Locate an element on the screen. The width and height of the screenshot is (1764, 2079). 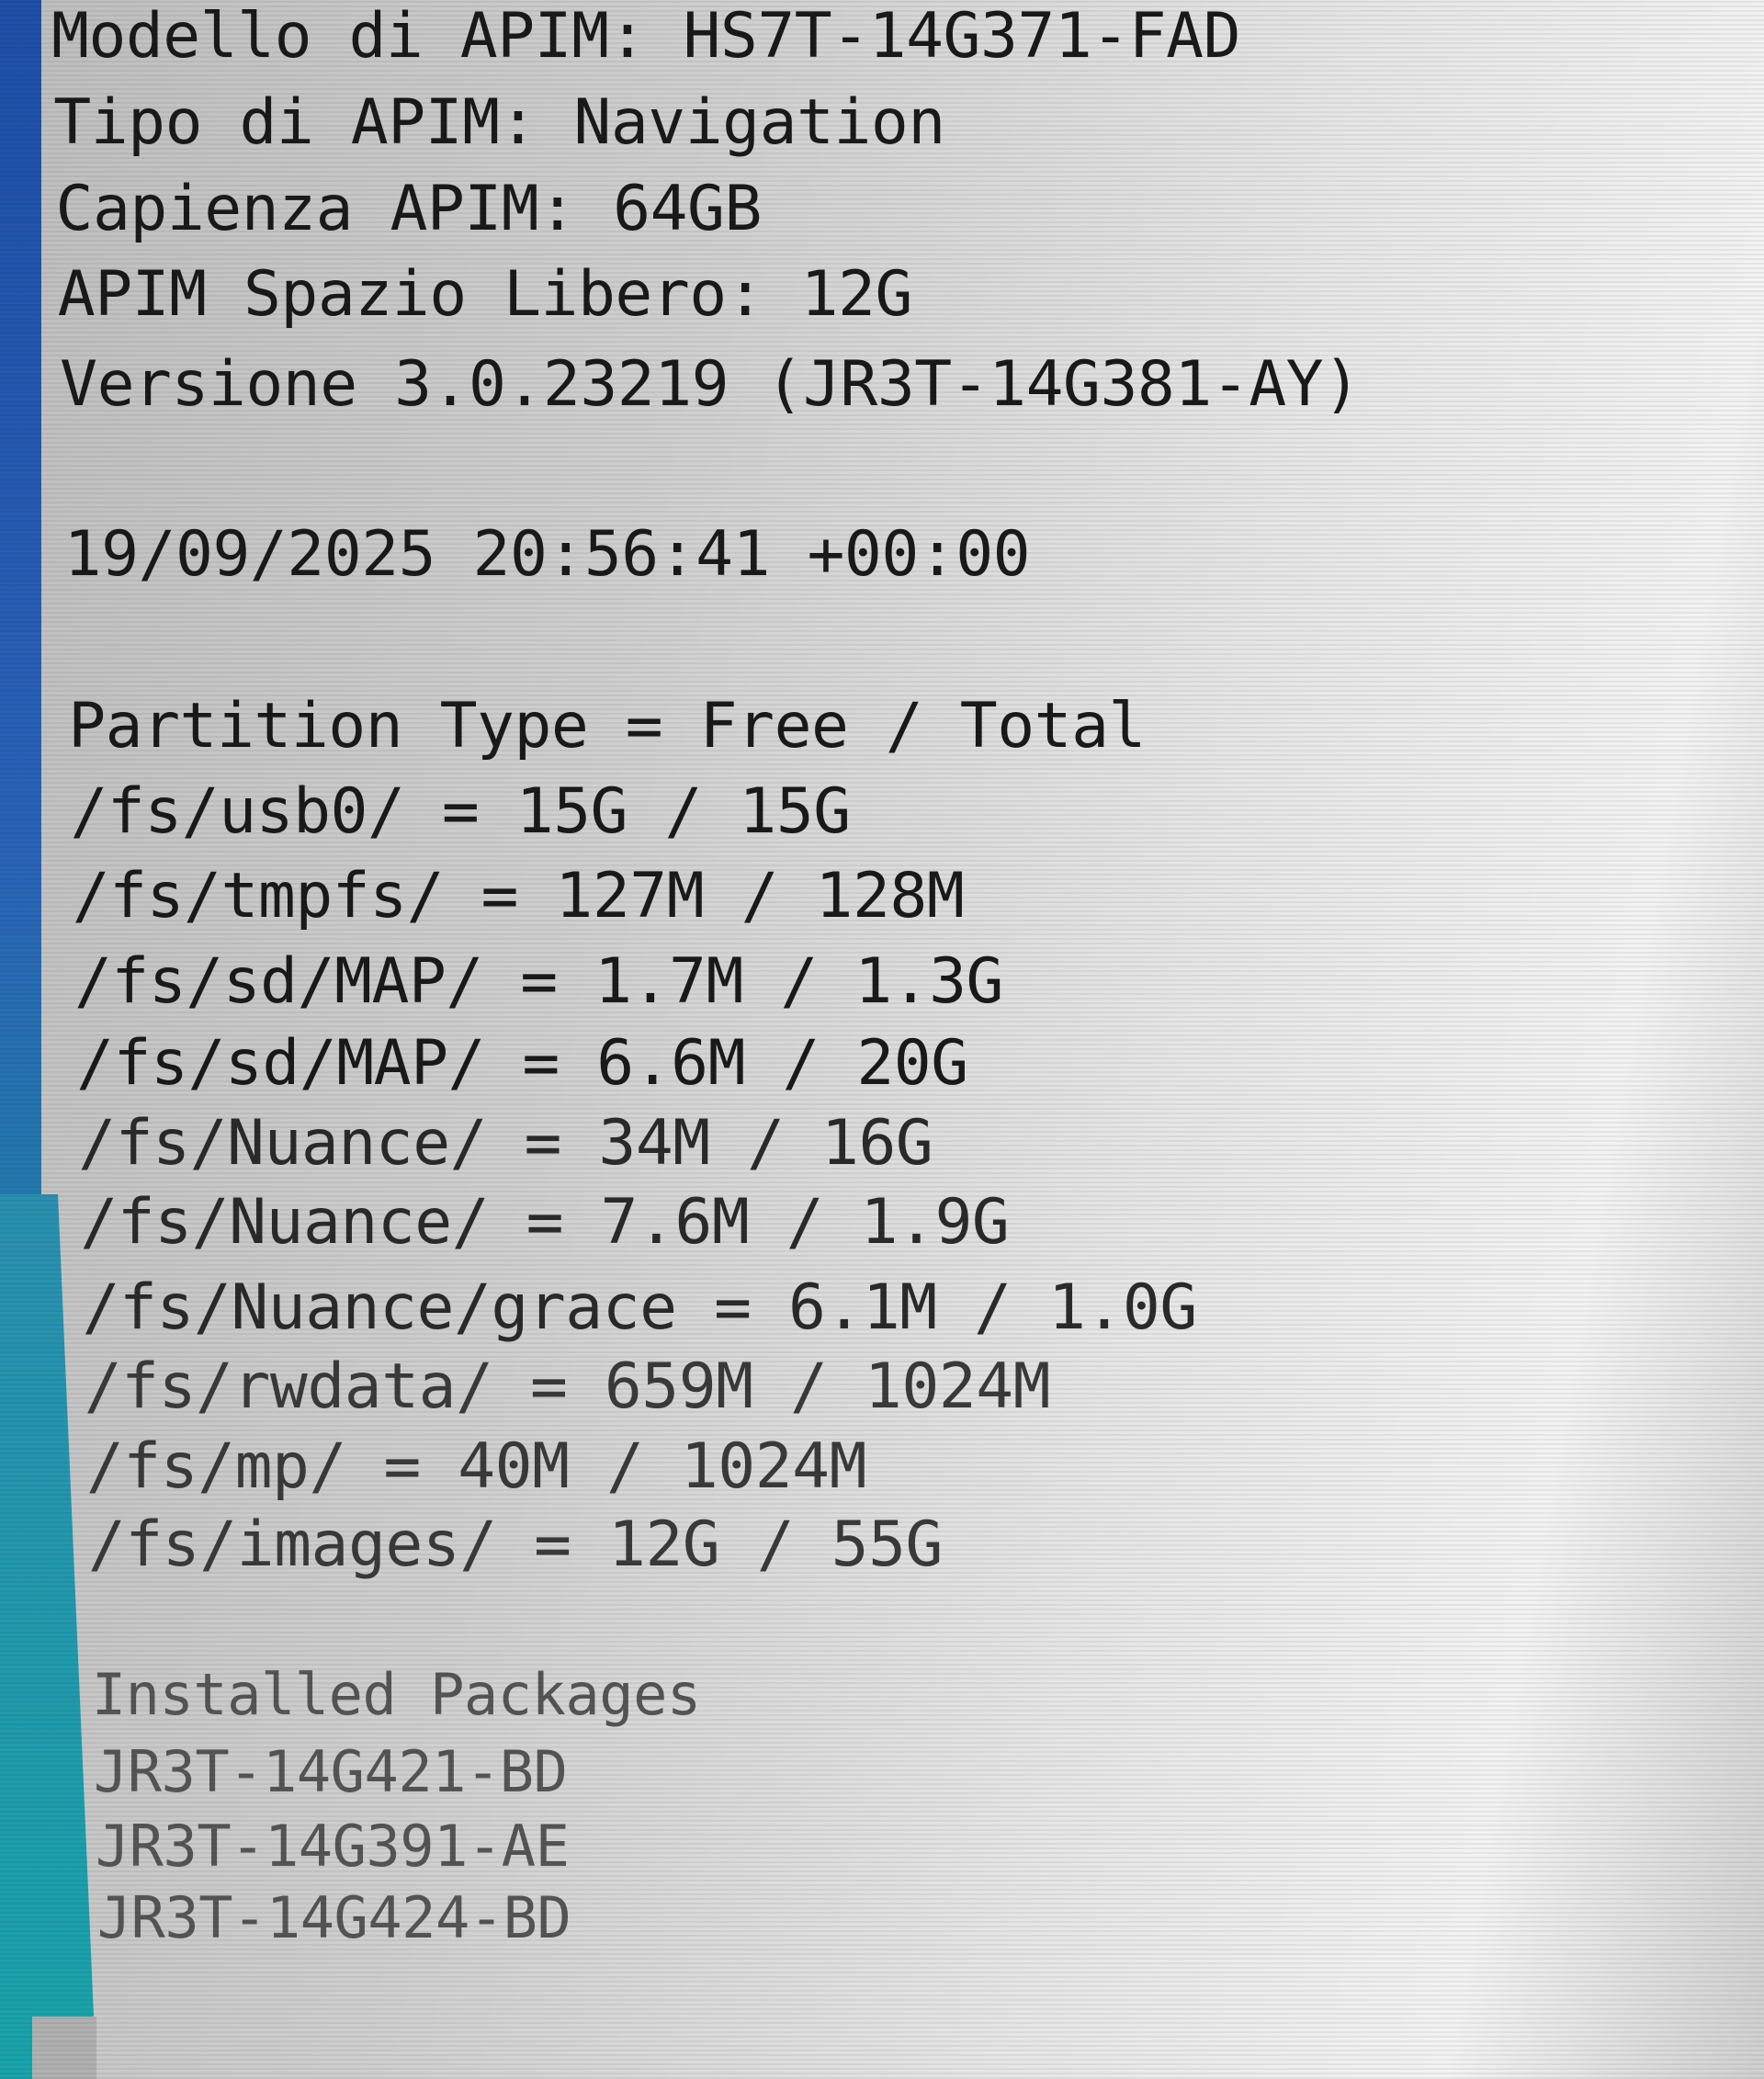
info-type: Tipo di APIM: Navigation is located at coordinates (499, 122).